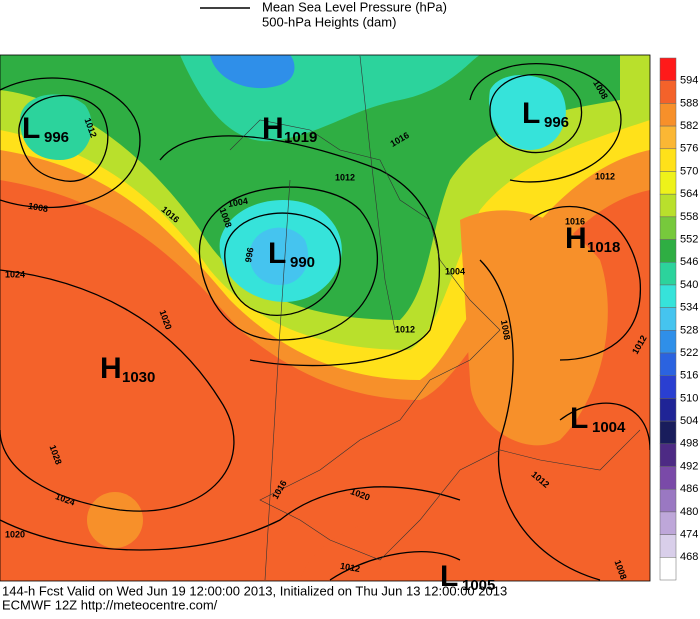  Describe the element at coordinates (689, 308) in the screenshot. I see `colorbar-label: 534` at that location.